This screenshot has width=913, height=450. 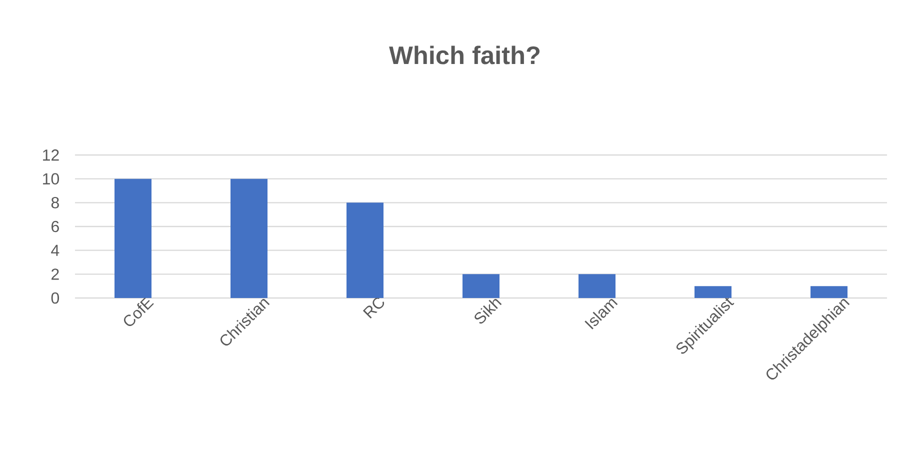 What do you see at coordinates (55, 298) in the screenshot?
I see `y-tick-label: 0` at bounding box center [55, 298].